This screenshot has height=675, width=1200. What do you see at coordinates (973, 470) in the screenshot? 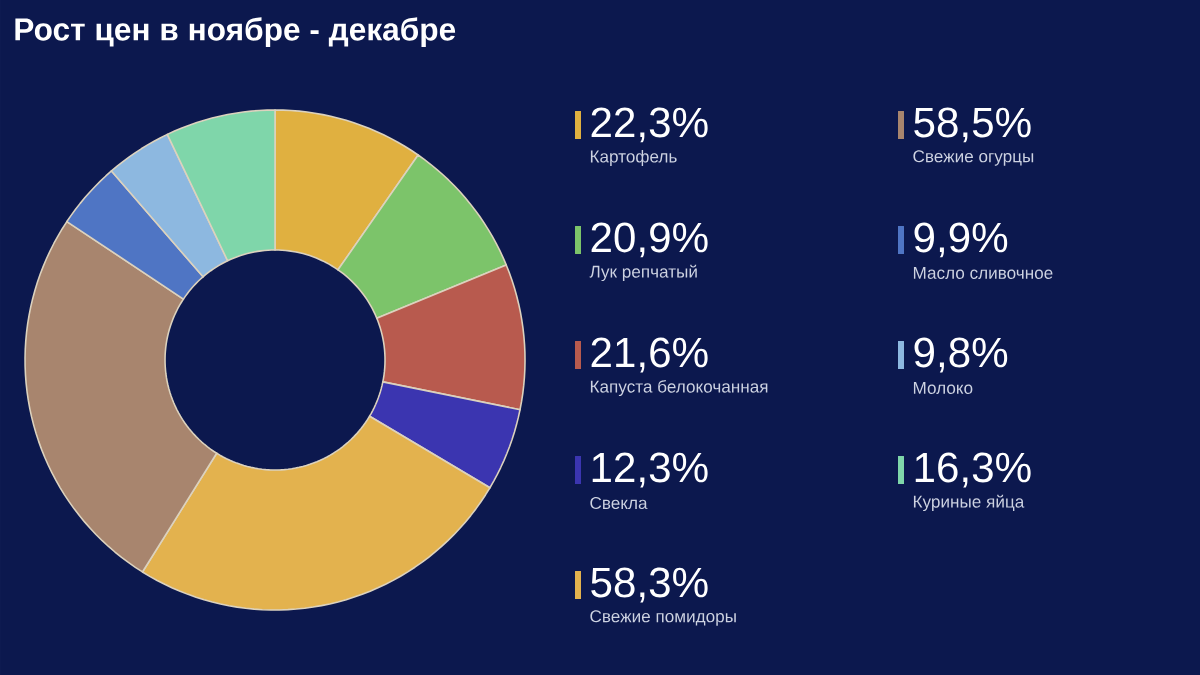
I see `data-label: 16,3%` at bounding box center [973, 470].